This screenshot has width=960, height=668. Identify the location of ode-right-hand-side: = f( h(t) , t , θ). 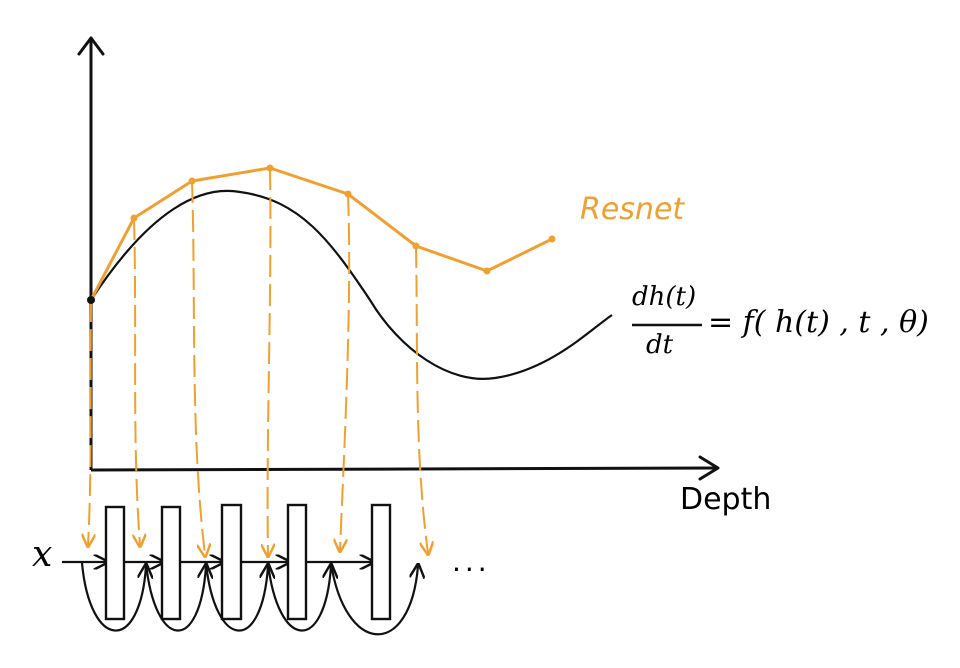
(818, 322).